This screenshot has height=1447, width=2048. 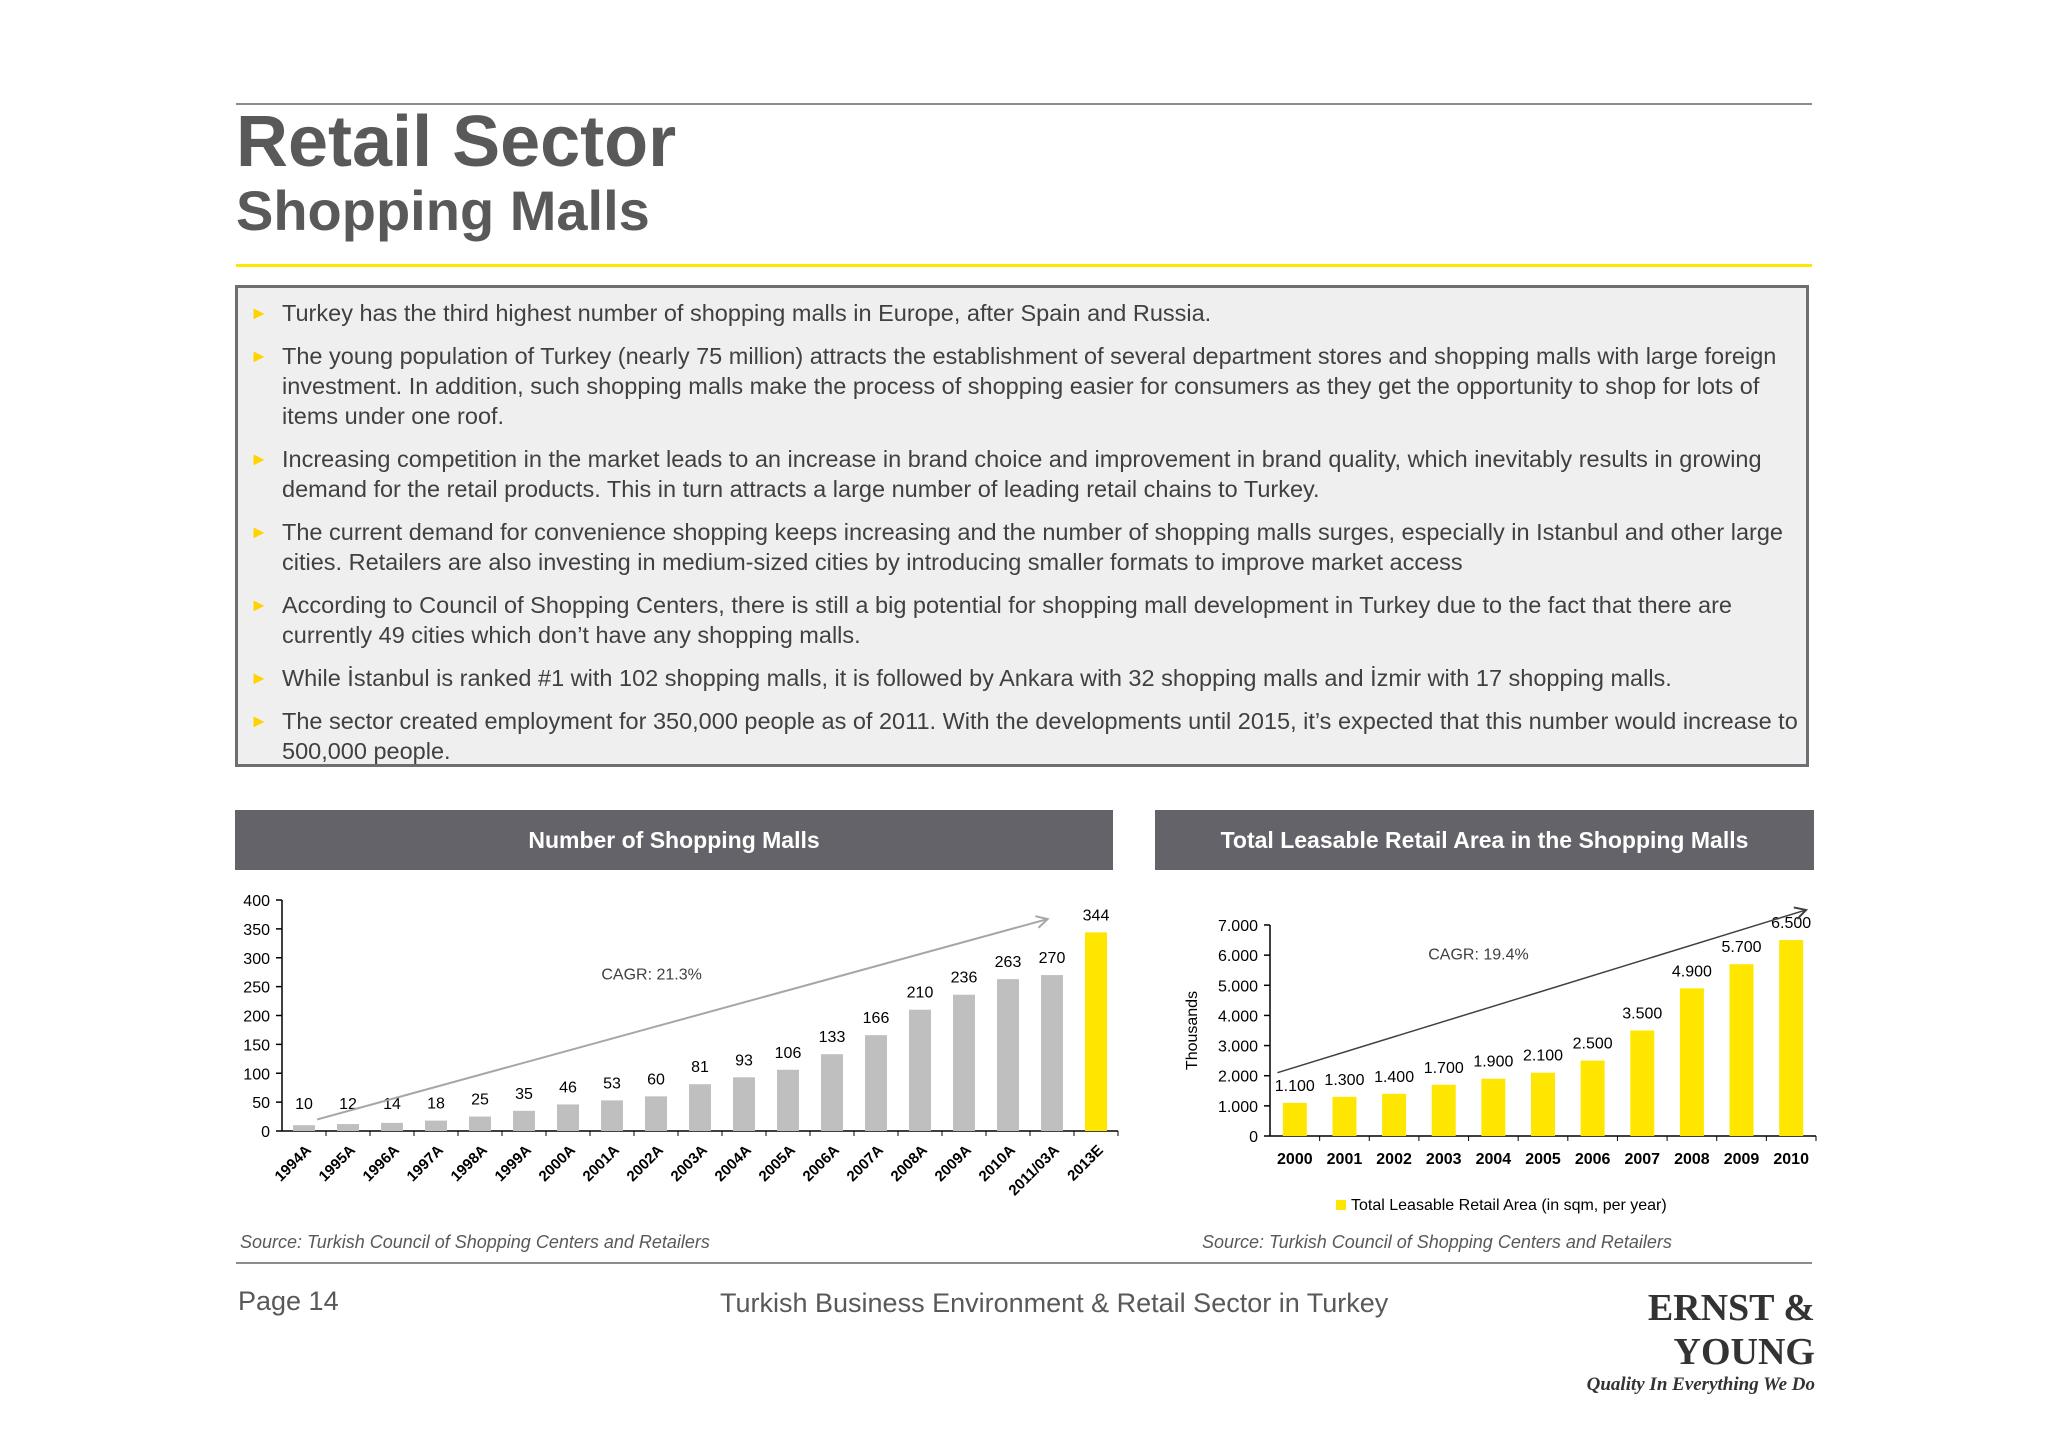 I want to click on data-label: 35, so click(x=524, y=1094).